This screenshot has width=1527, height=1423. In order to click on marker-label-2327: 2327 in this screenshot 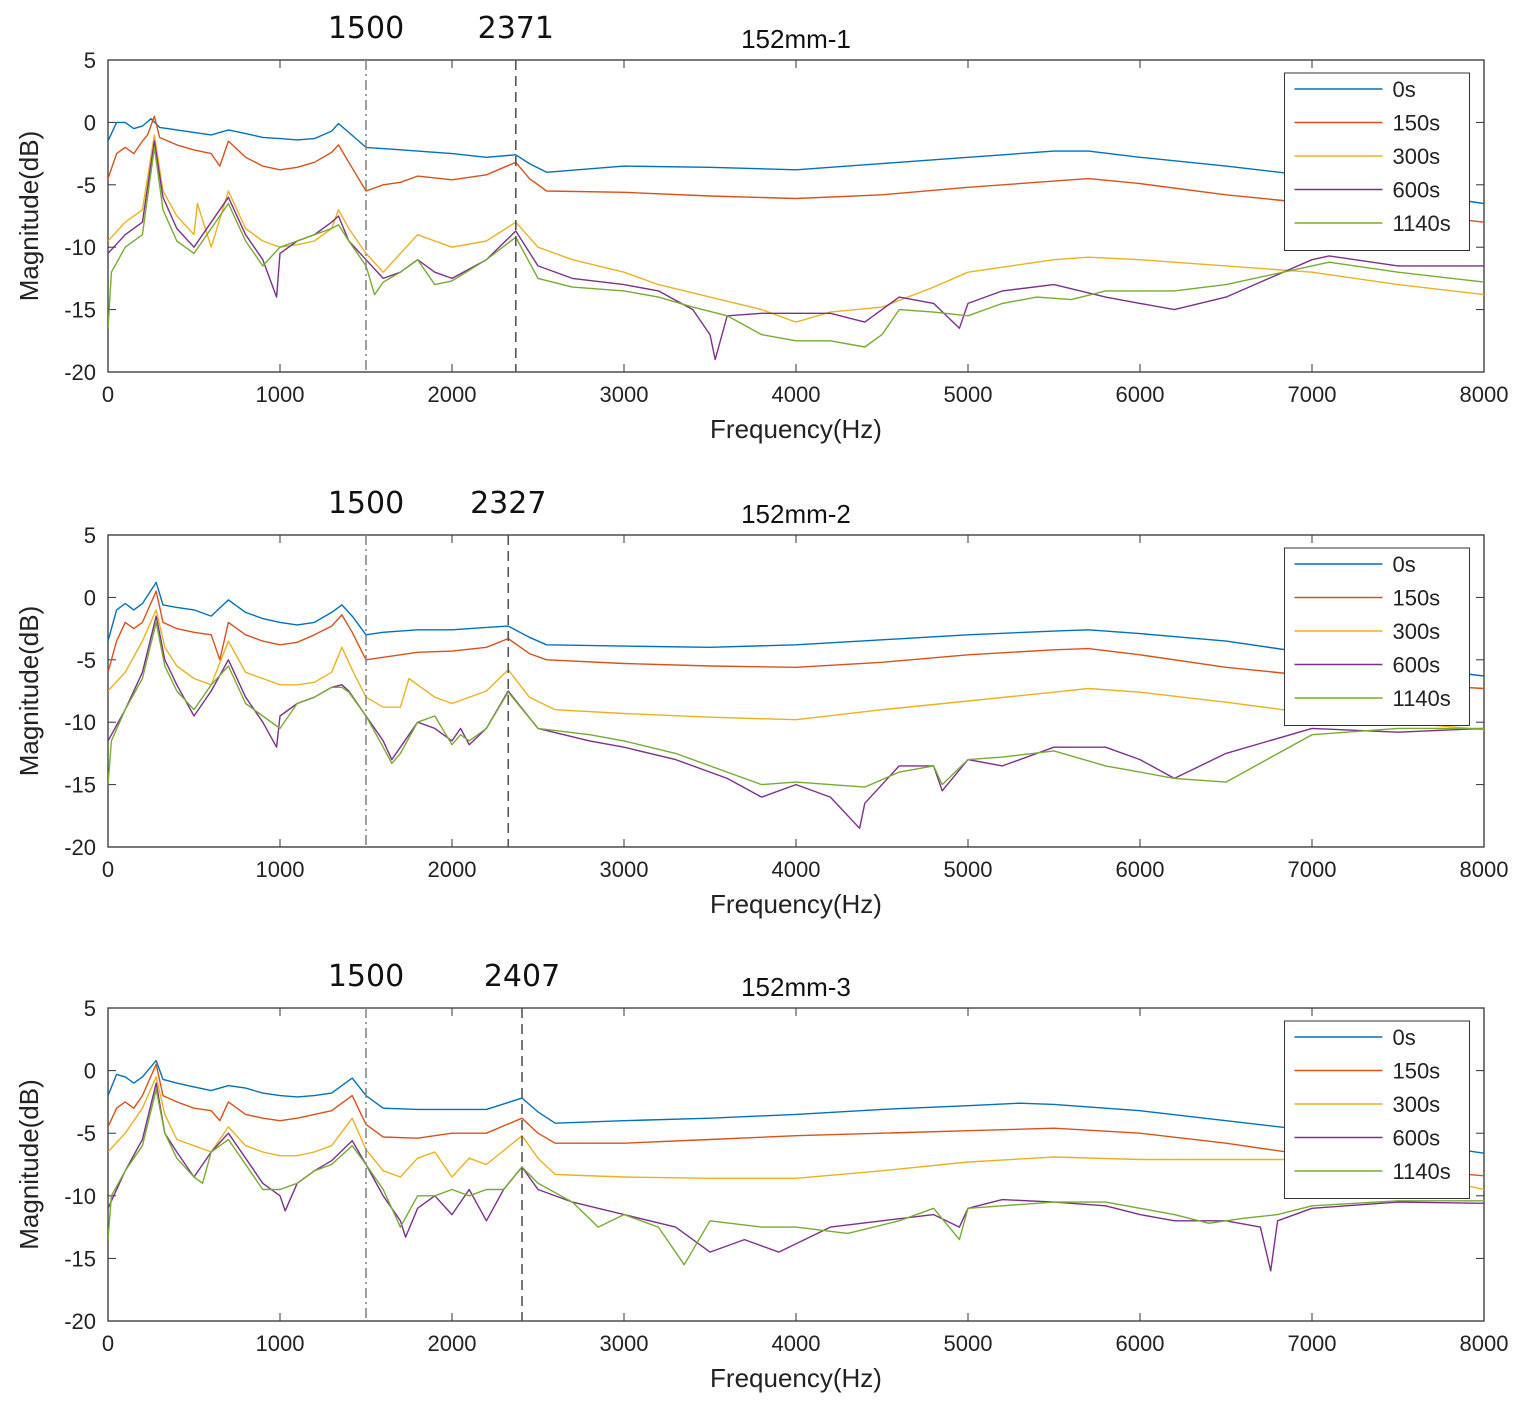, I will do `click(508, 503)`.